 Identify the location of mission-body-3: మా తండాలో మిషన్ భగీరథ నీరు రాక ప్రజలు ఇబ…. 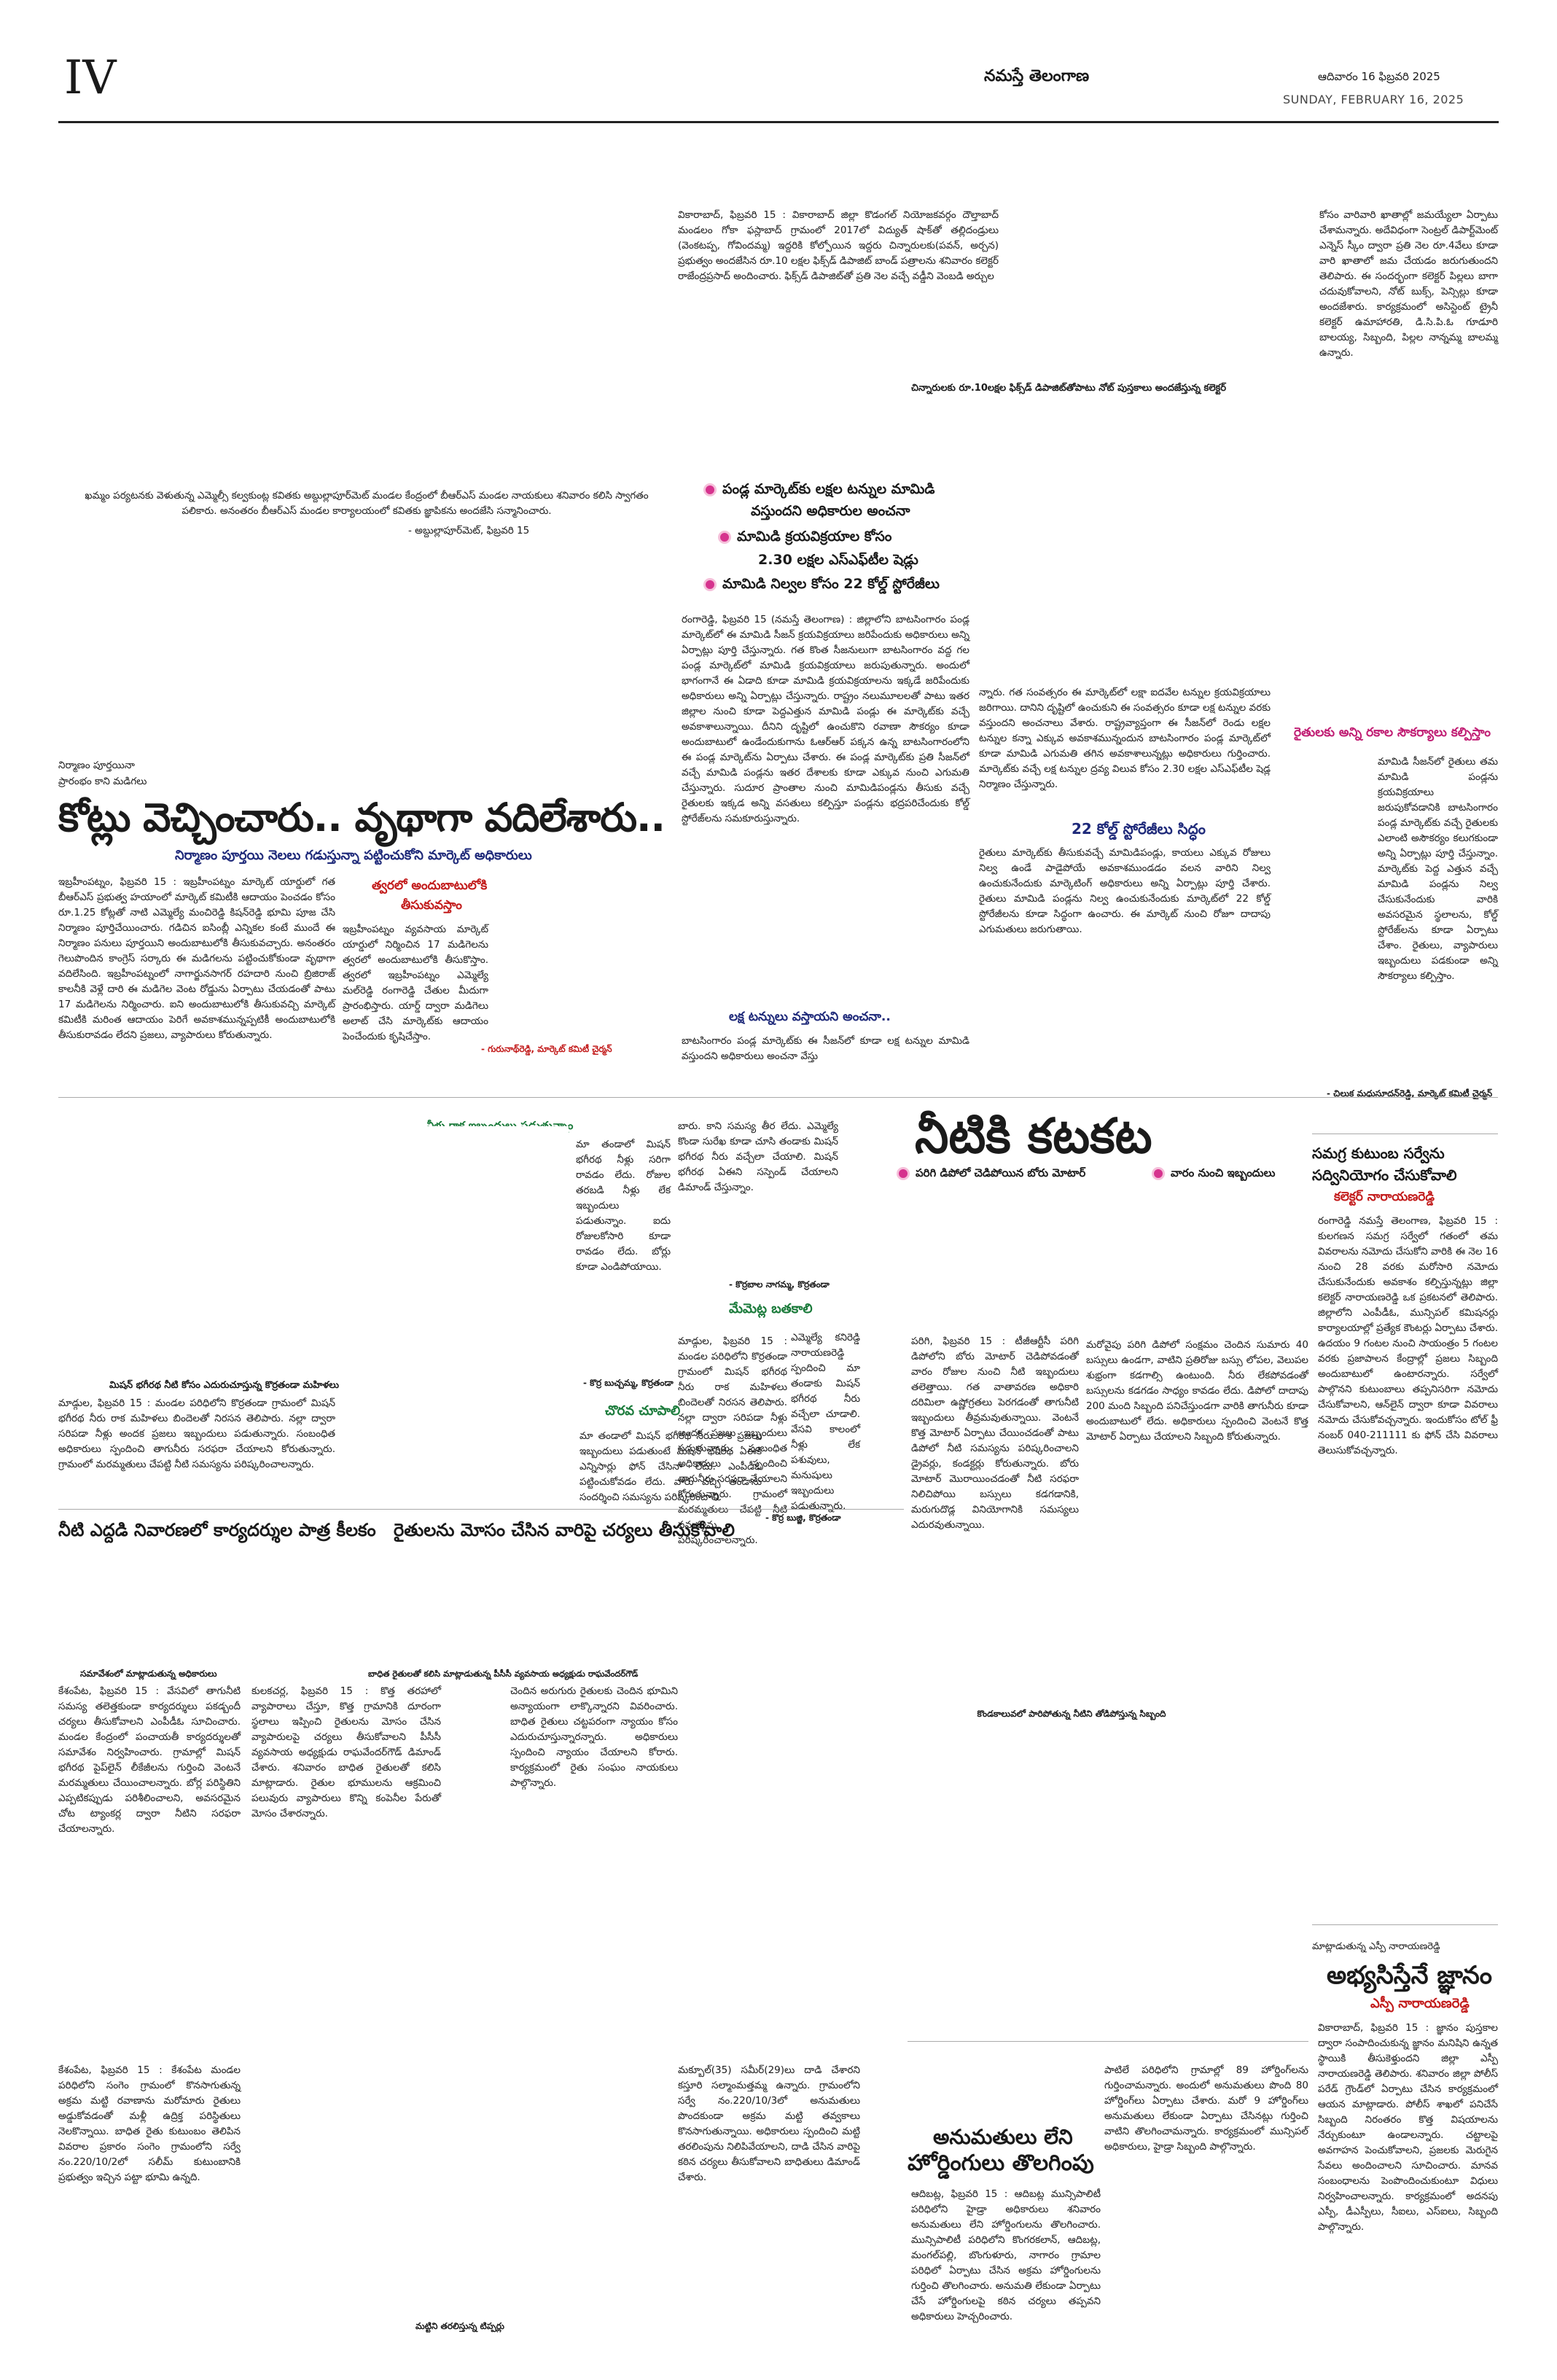
(671, 1466).